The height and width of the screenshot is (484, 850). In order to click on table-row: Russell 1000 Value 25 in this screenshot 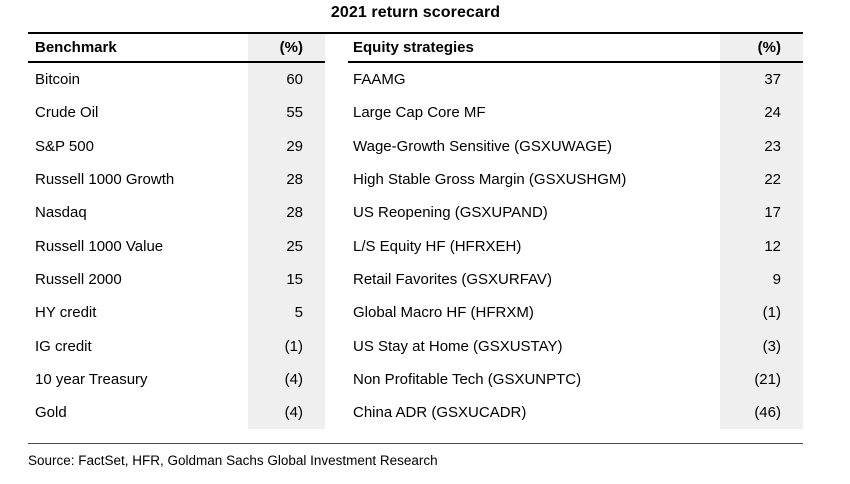, I will do `click(176, 246)`.